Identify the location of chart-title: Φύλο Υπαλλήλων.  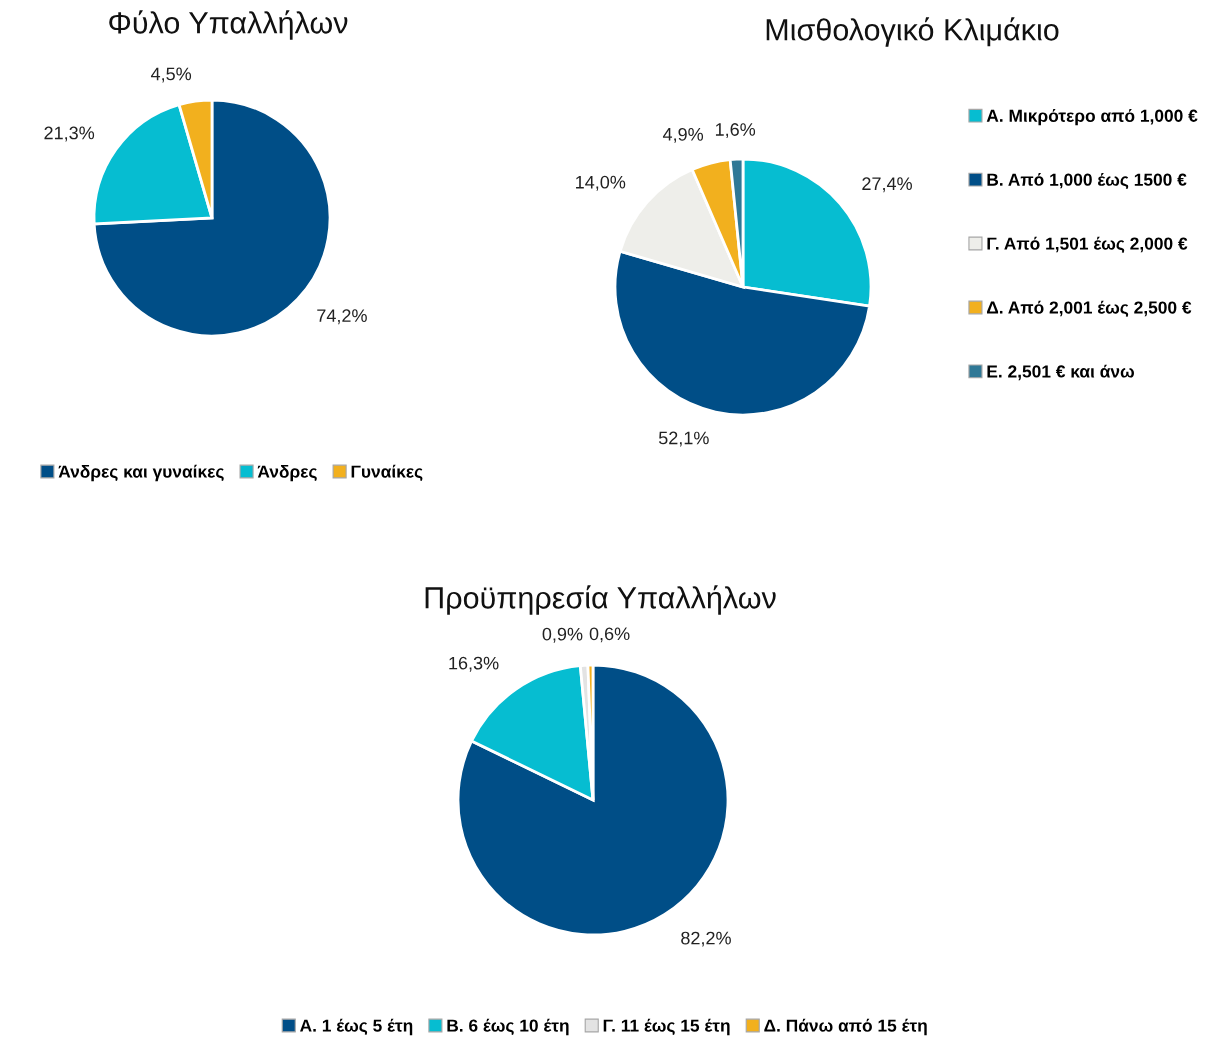
(228, 25).